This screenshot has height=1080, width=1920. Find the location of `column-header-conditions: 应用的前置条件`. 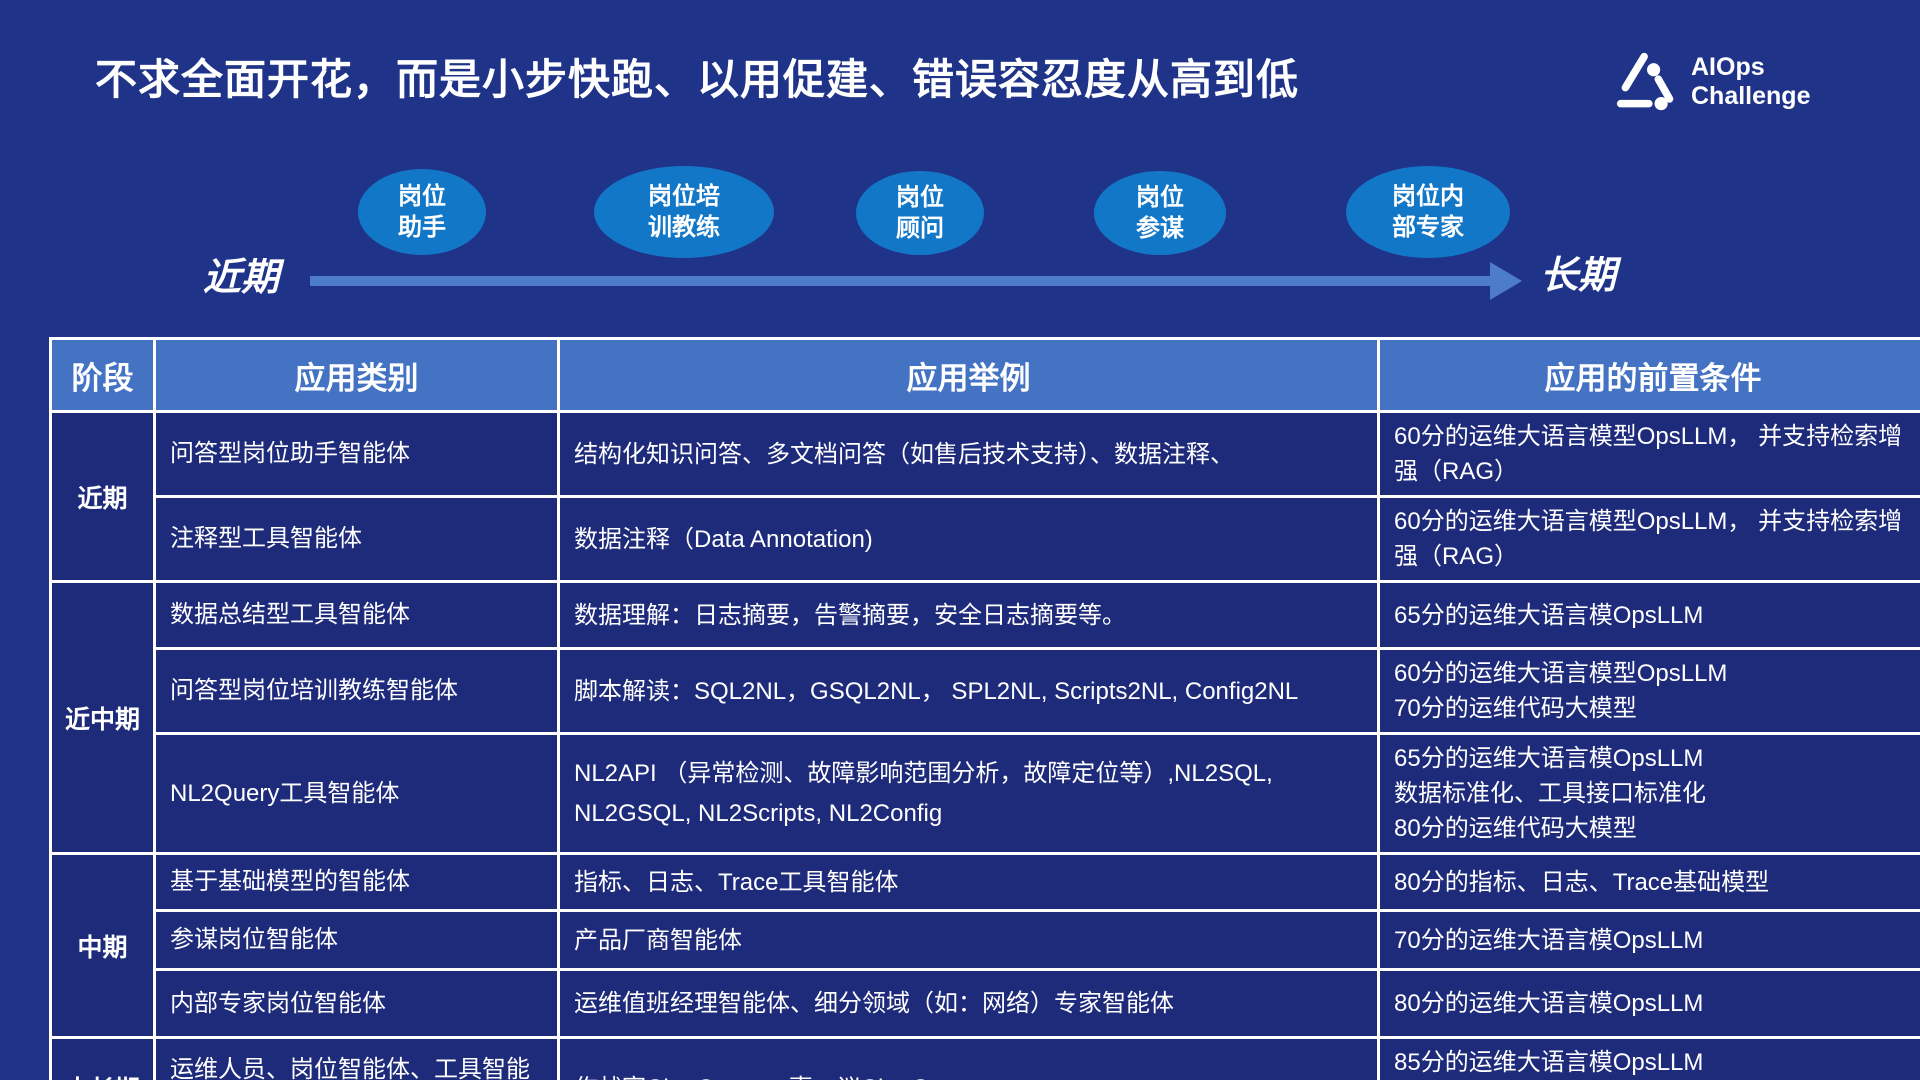

column-header-conditions: 应用的前置条件 is located at coordinates (1648, 375).